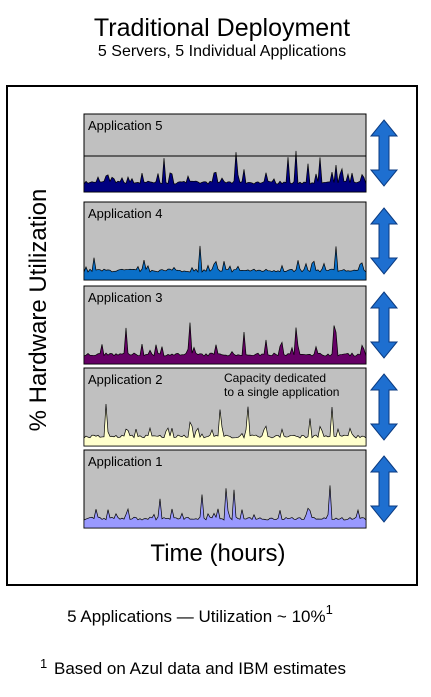  Describe the element at coordinates (125, 213) in the screenshot. I see `panel-label: Application 4` at that location.